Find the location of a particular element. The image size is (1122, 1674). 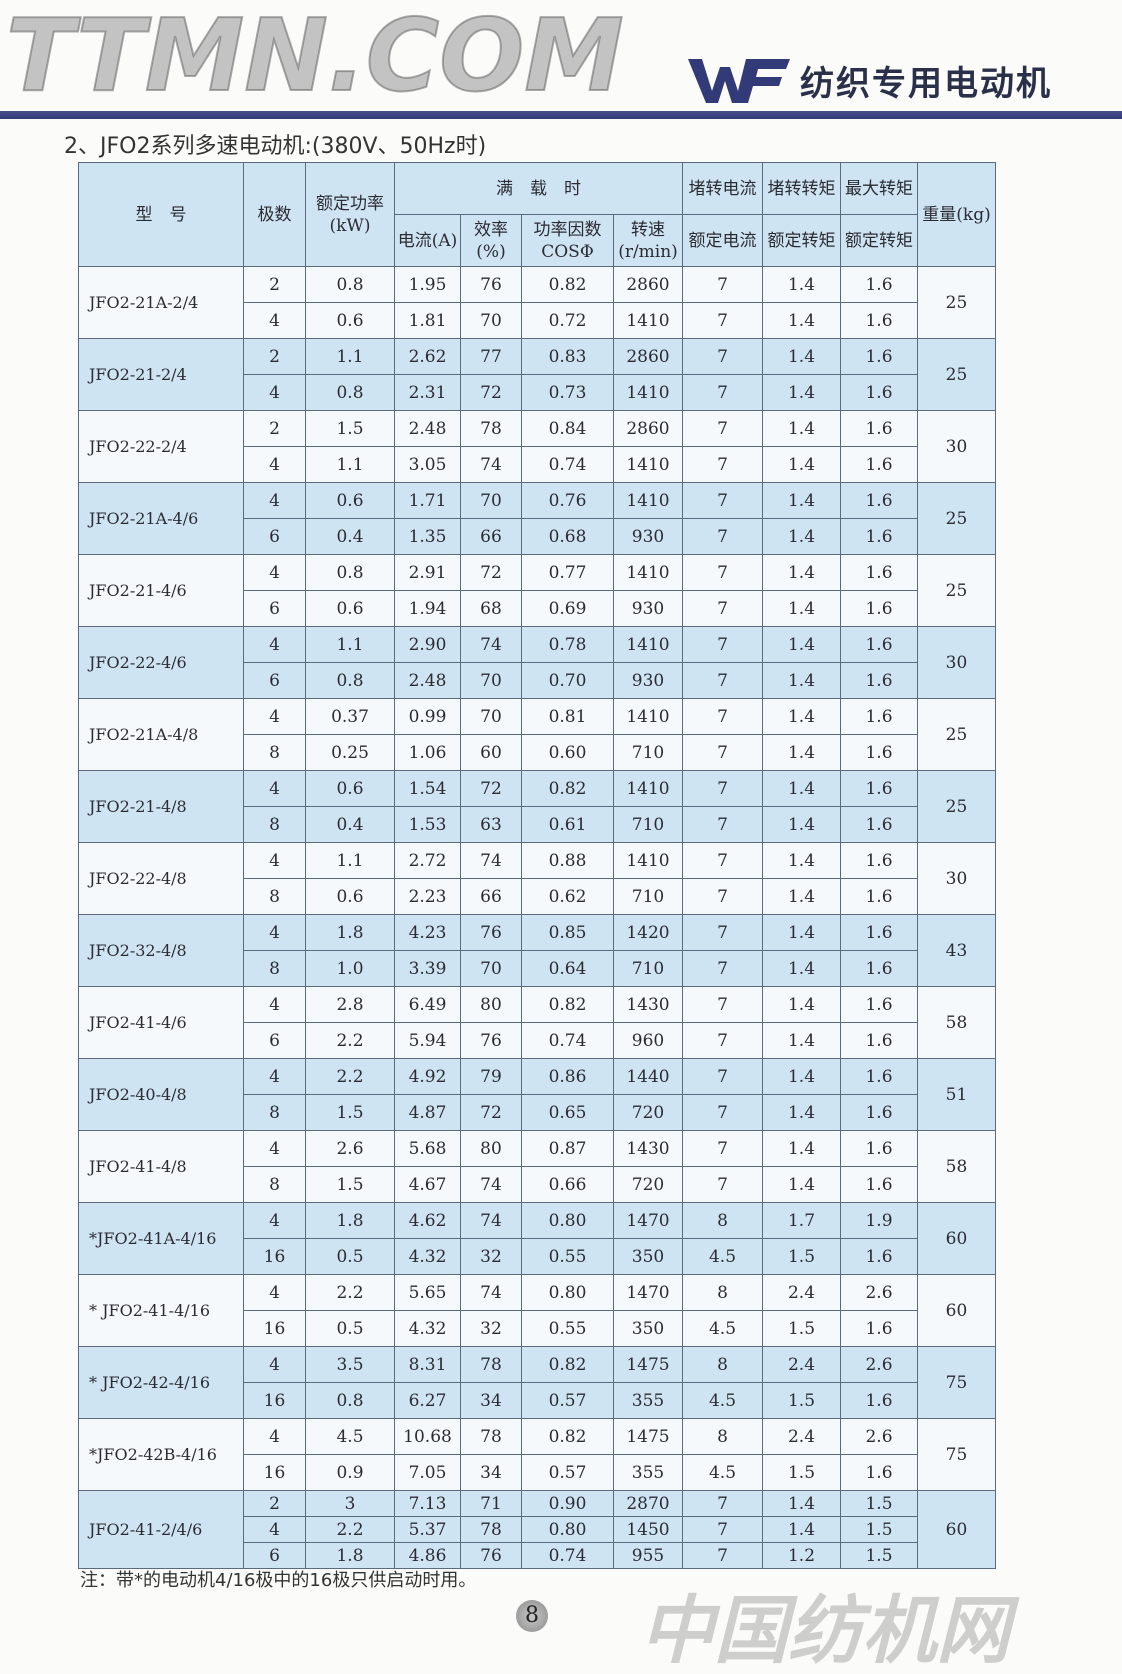

cell-current: 5.68 is located at coordinates (427, 1148).